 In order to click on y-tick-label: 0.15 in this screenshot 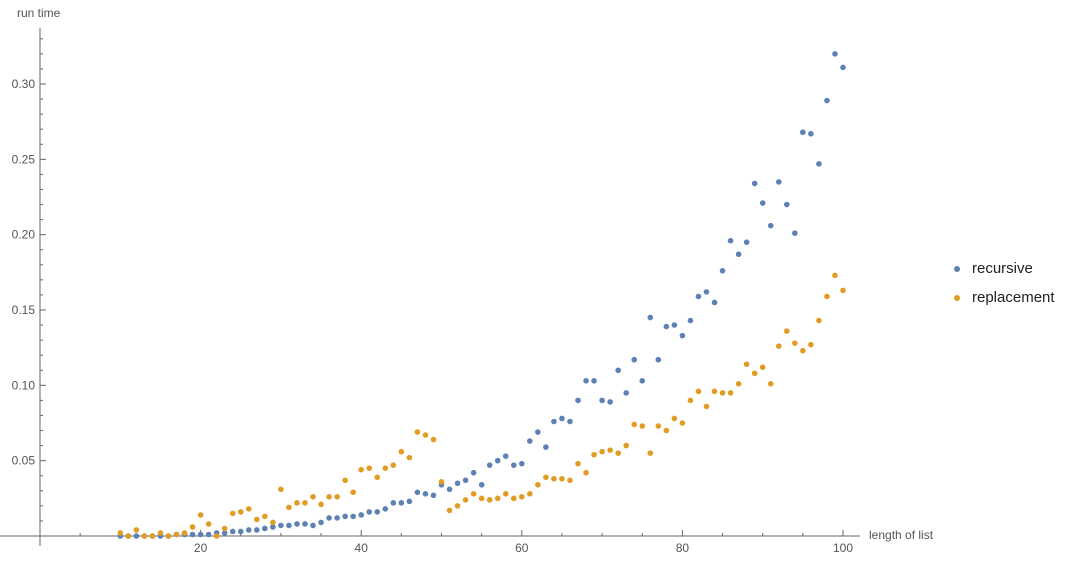, I will do `click(24, 310)`.